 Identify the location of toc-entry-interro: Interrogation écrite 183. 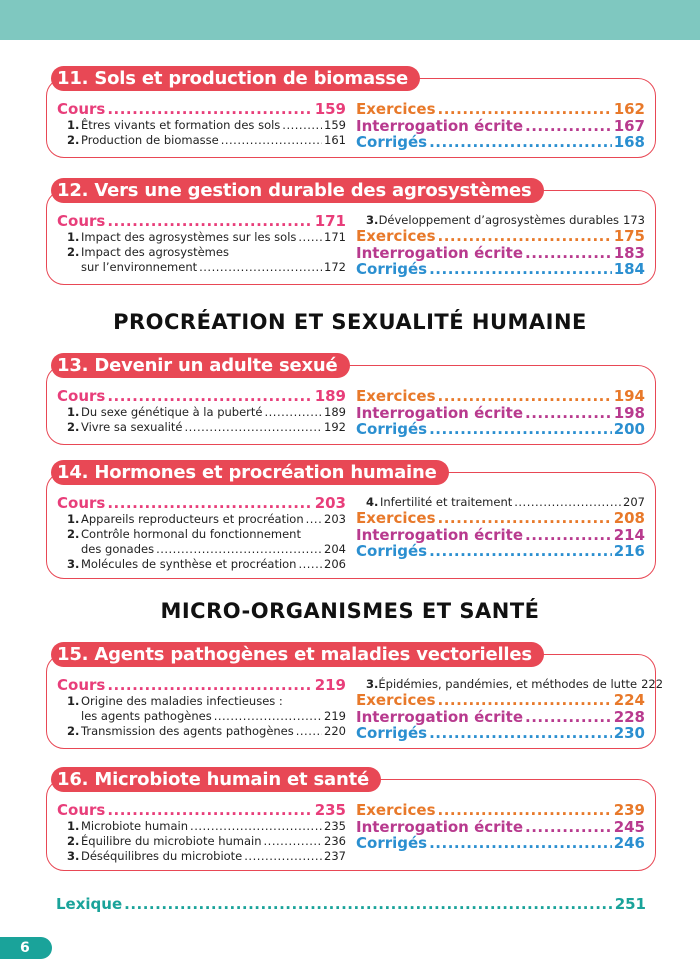
(500, 252).